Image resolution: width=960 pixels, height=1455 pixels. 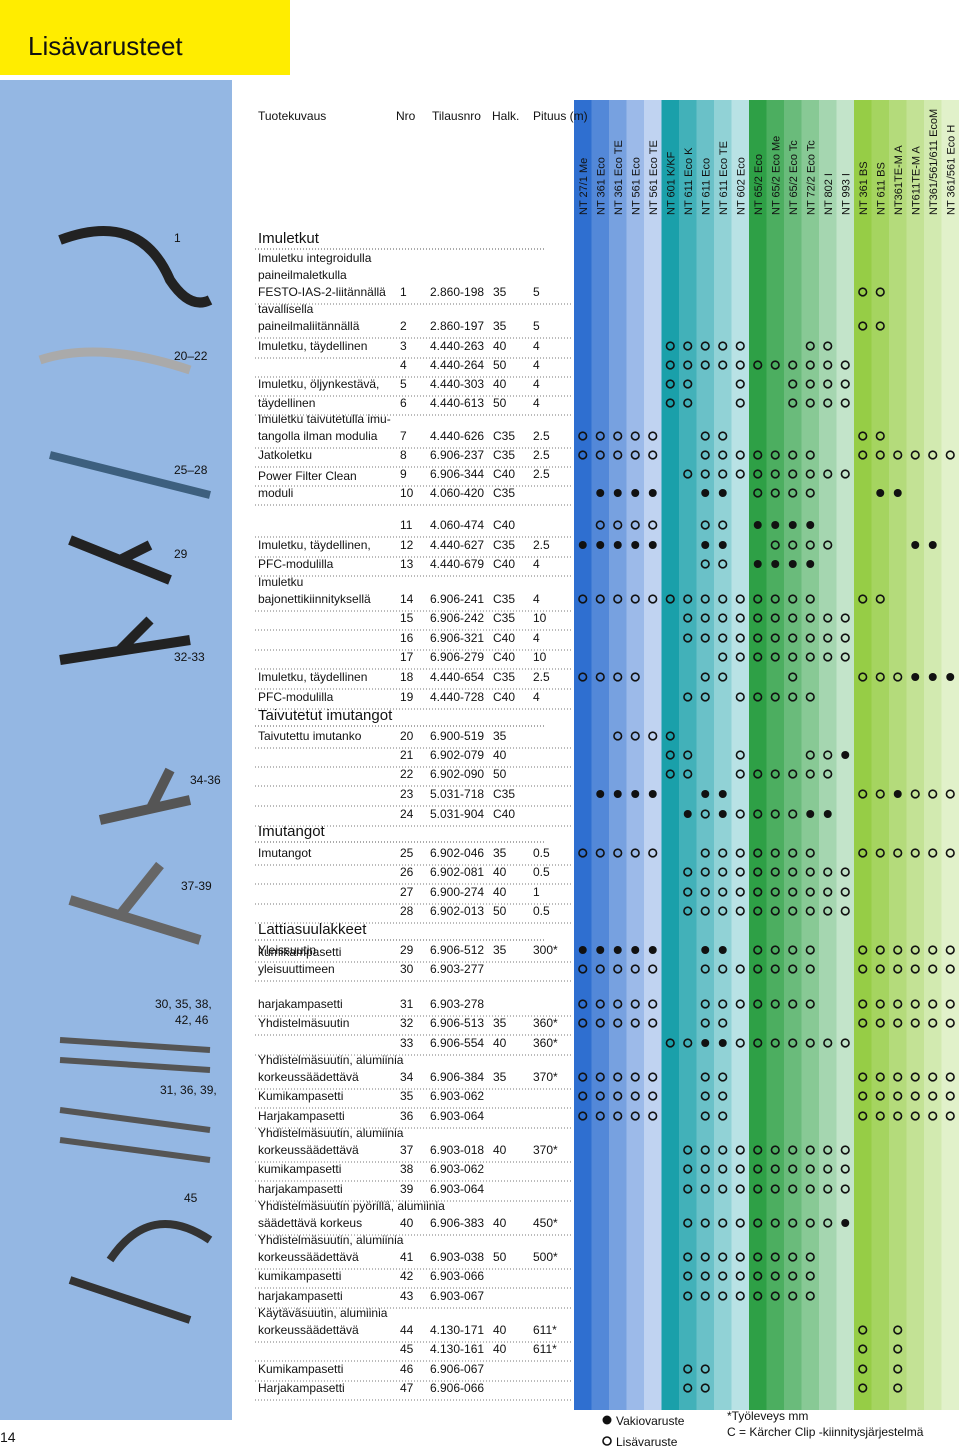 What do you see at coordinates (545, 1257) in the screenshot?
I see `length: 500*` at bounding box center [545, 1257].